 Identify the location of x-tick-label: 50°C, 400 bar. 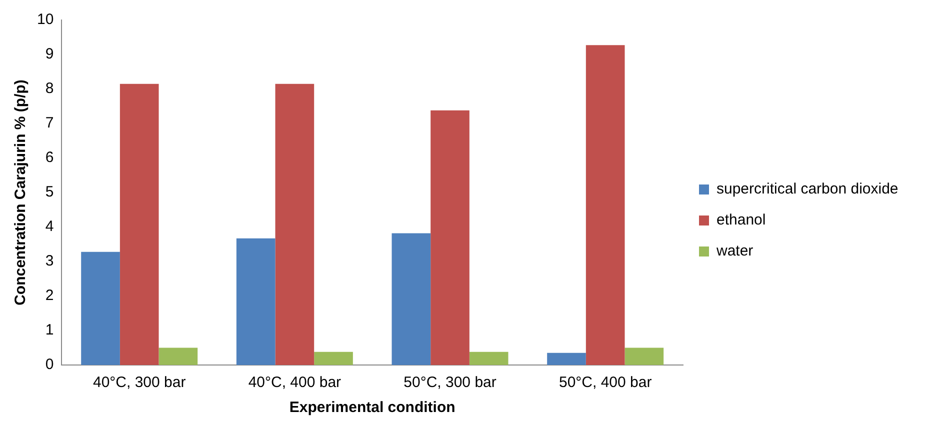
(605, 383).